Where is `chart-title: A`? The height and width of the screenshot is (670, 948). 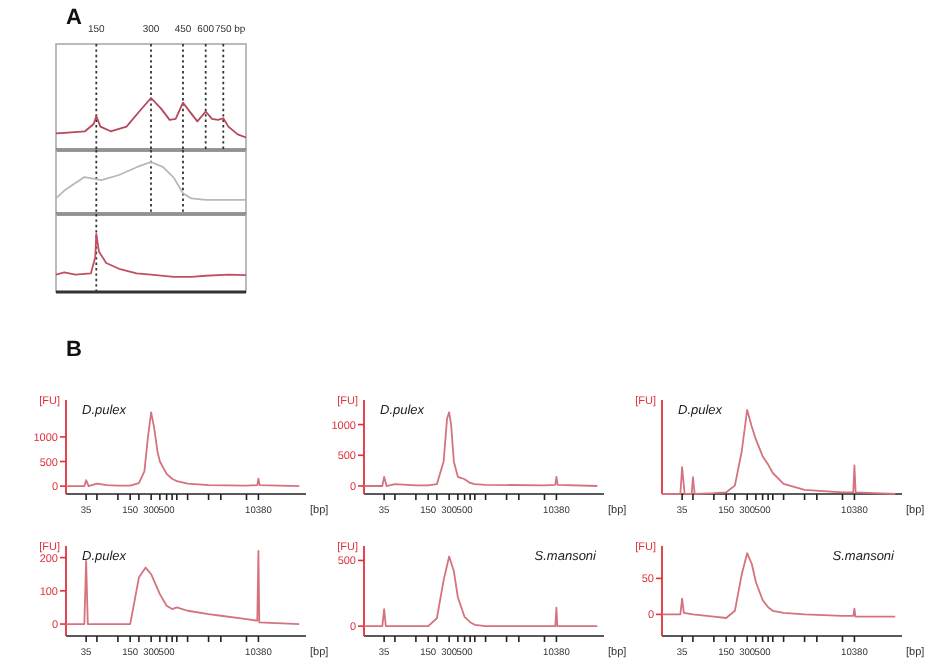
chart-title: A is located at coordinates (74, 18).